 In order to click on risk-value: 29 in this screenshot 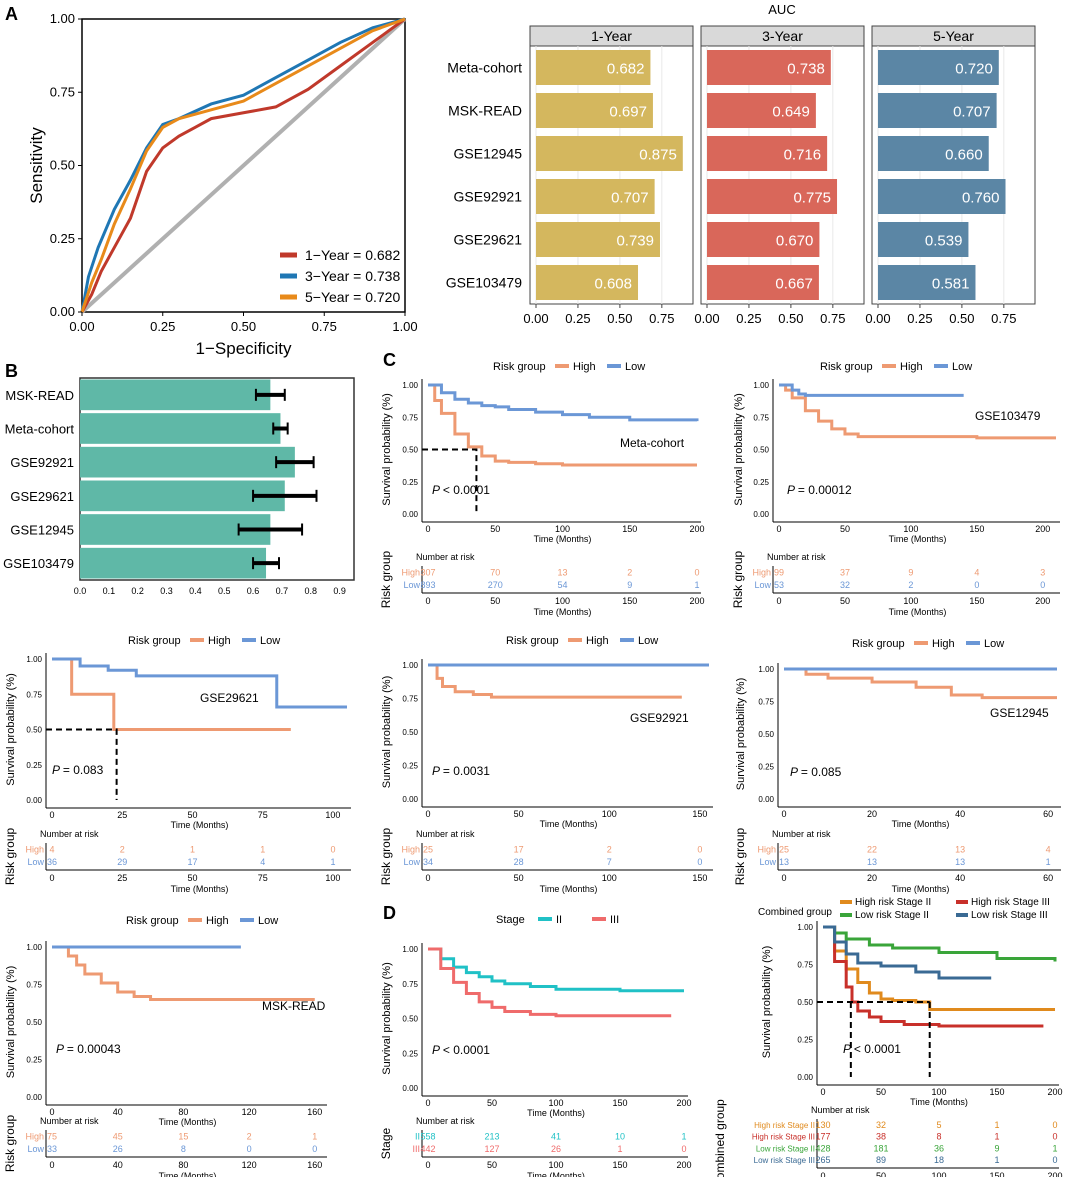, I will do `click(122, 862)`.